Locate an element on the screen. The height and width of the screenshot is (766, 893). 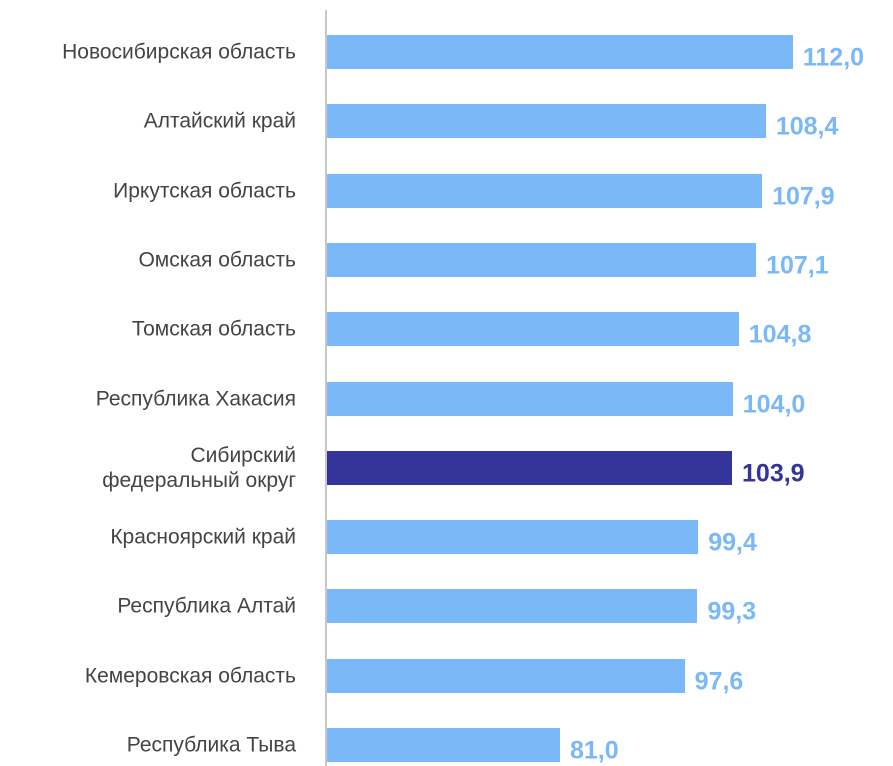
category-label: Республика Хакасия is located at coordinates (195, 398).